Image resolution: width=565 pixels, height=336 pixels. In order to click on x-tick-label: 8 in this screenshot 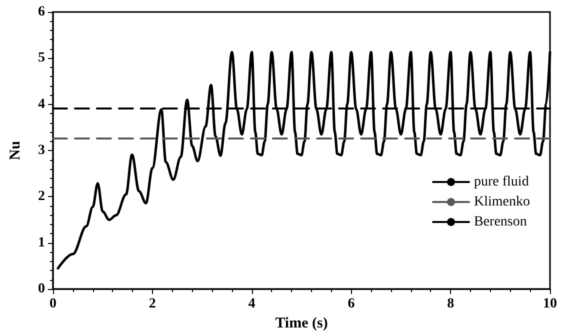, I will do `click(450, 304)`.